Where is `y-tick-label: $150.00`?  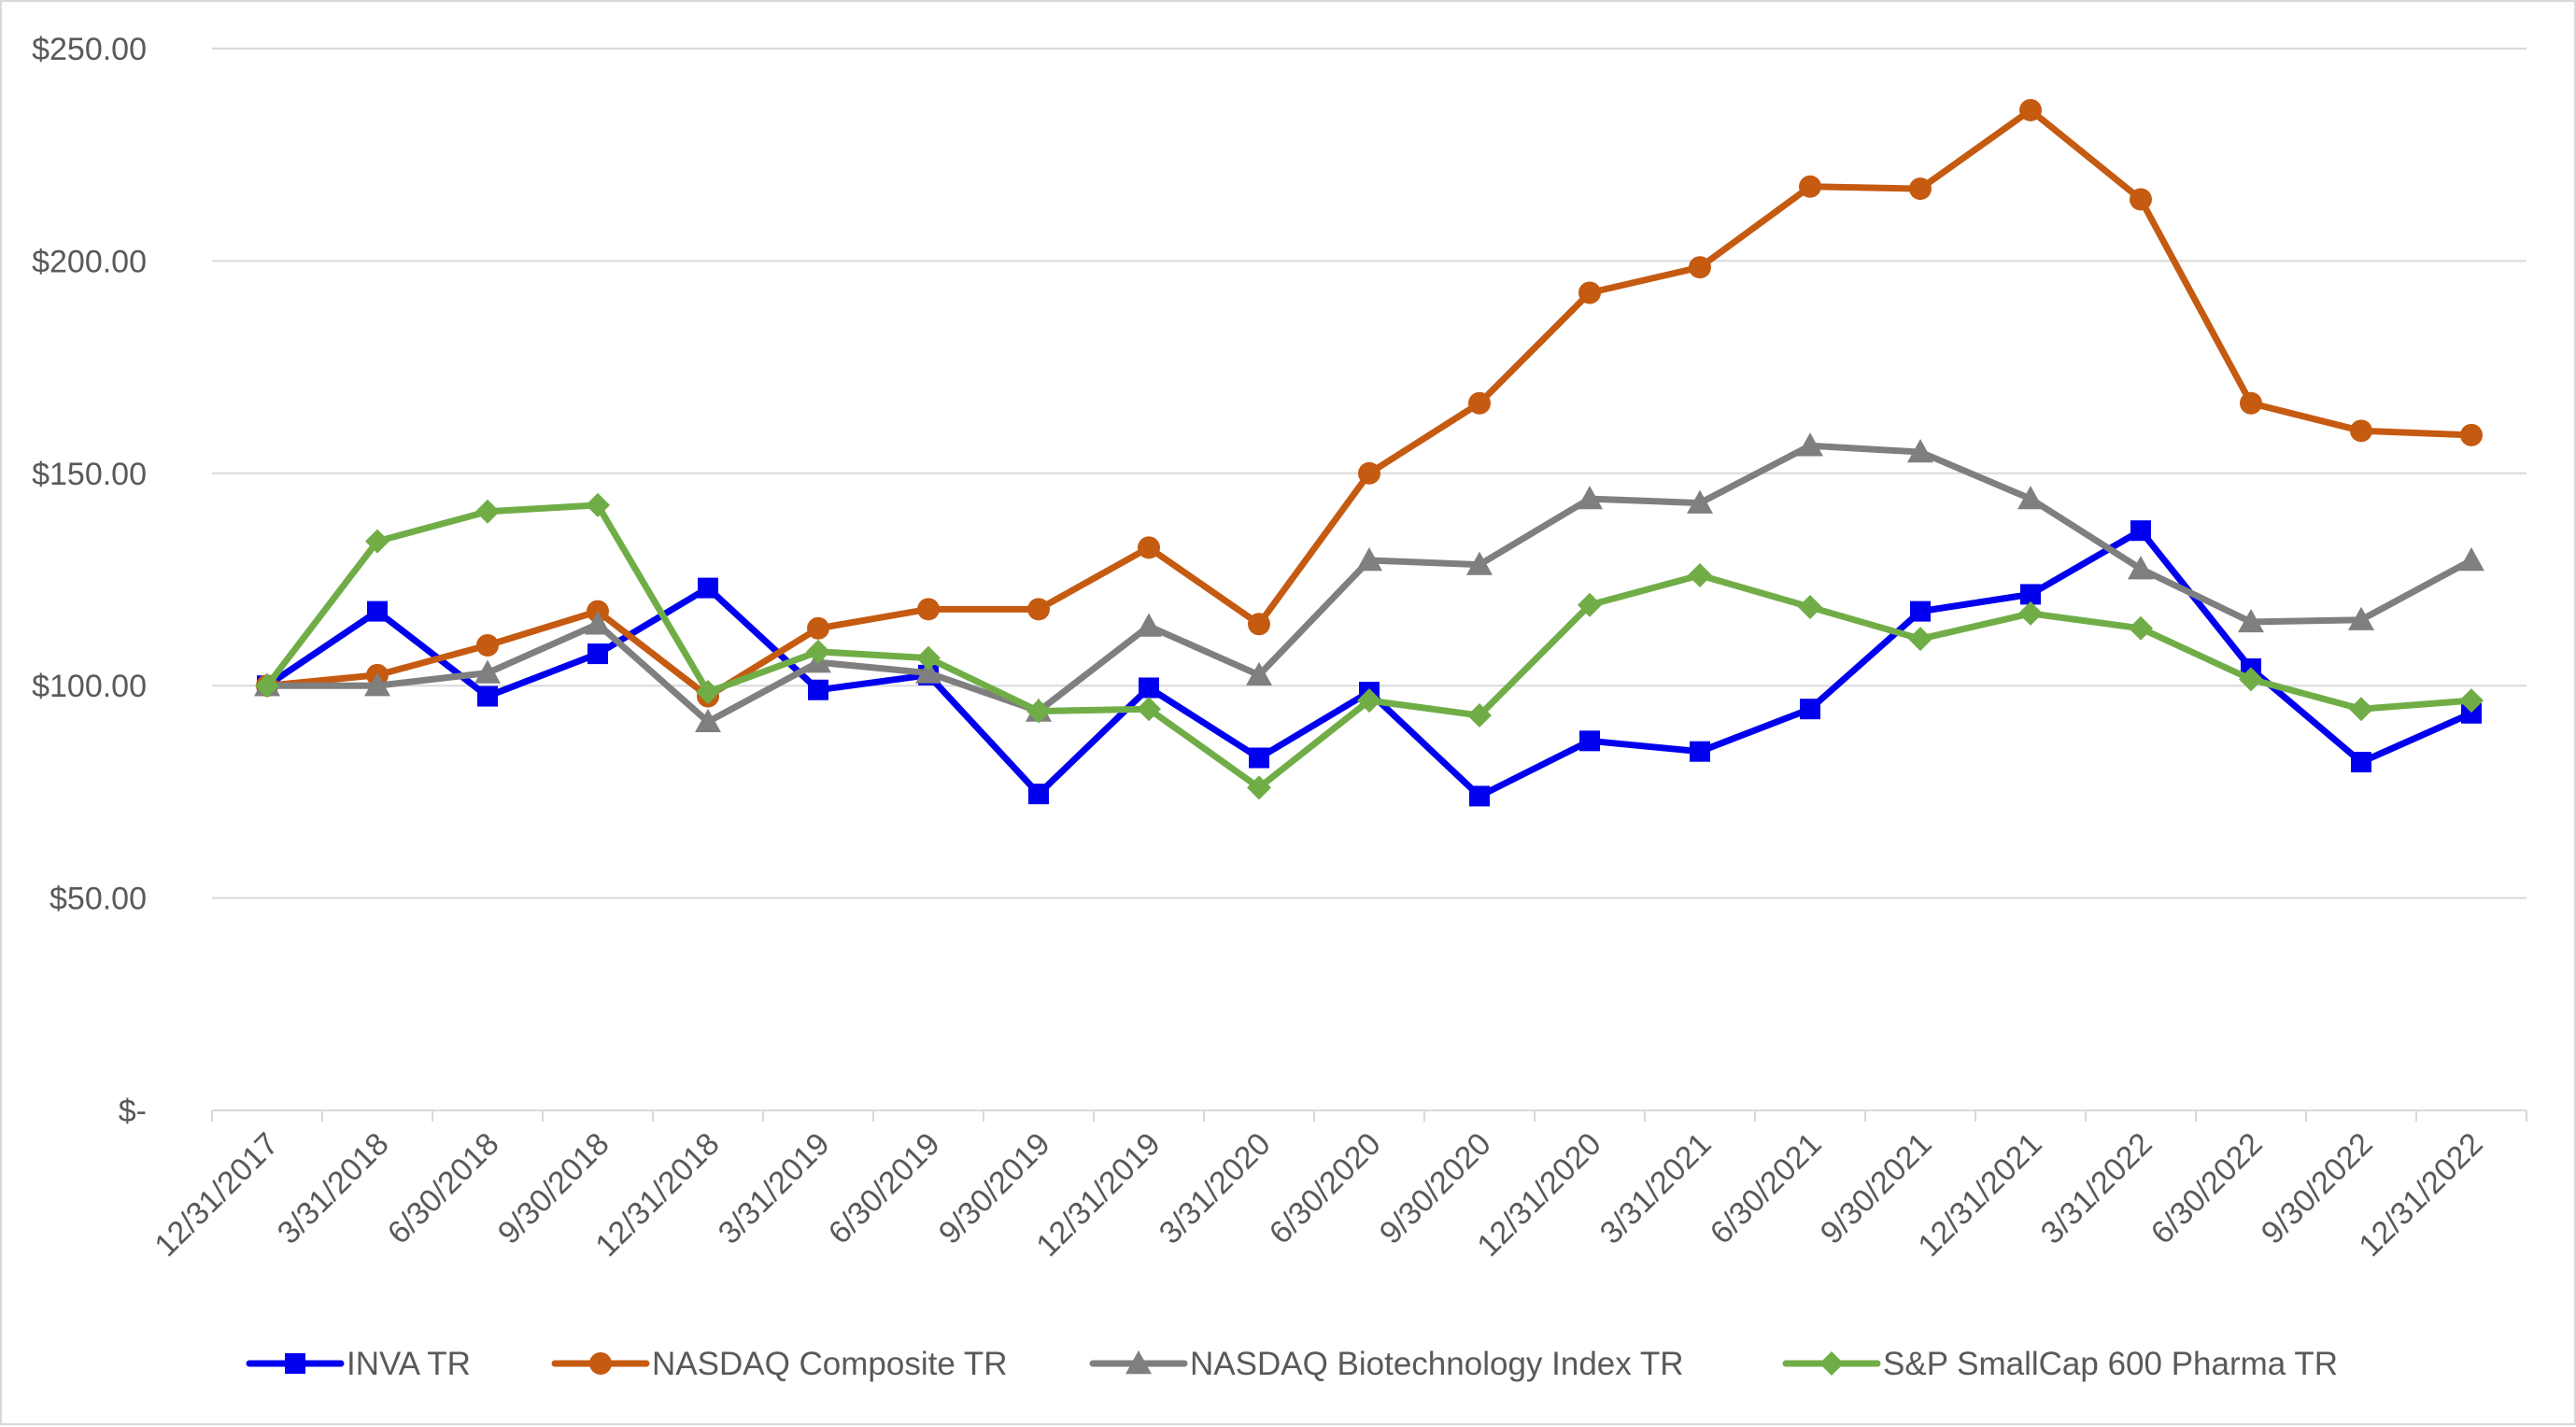
y-tick-label: $150.00 is located at coordinates (89, 474).